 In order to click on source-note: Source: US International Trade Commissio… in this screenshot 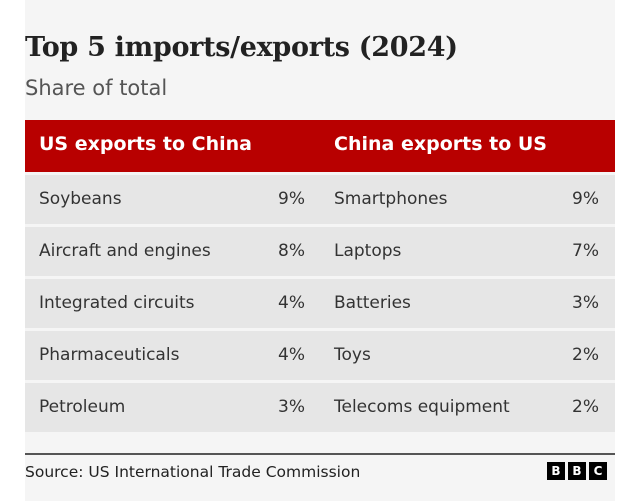, I will do `click(193, 472)`.